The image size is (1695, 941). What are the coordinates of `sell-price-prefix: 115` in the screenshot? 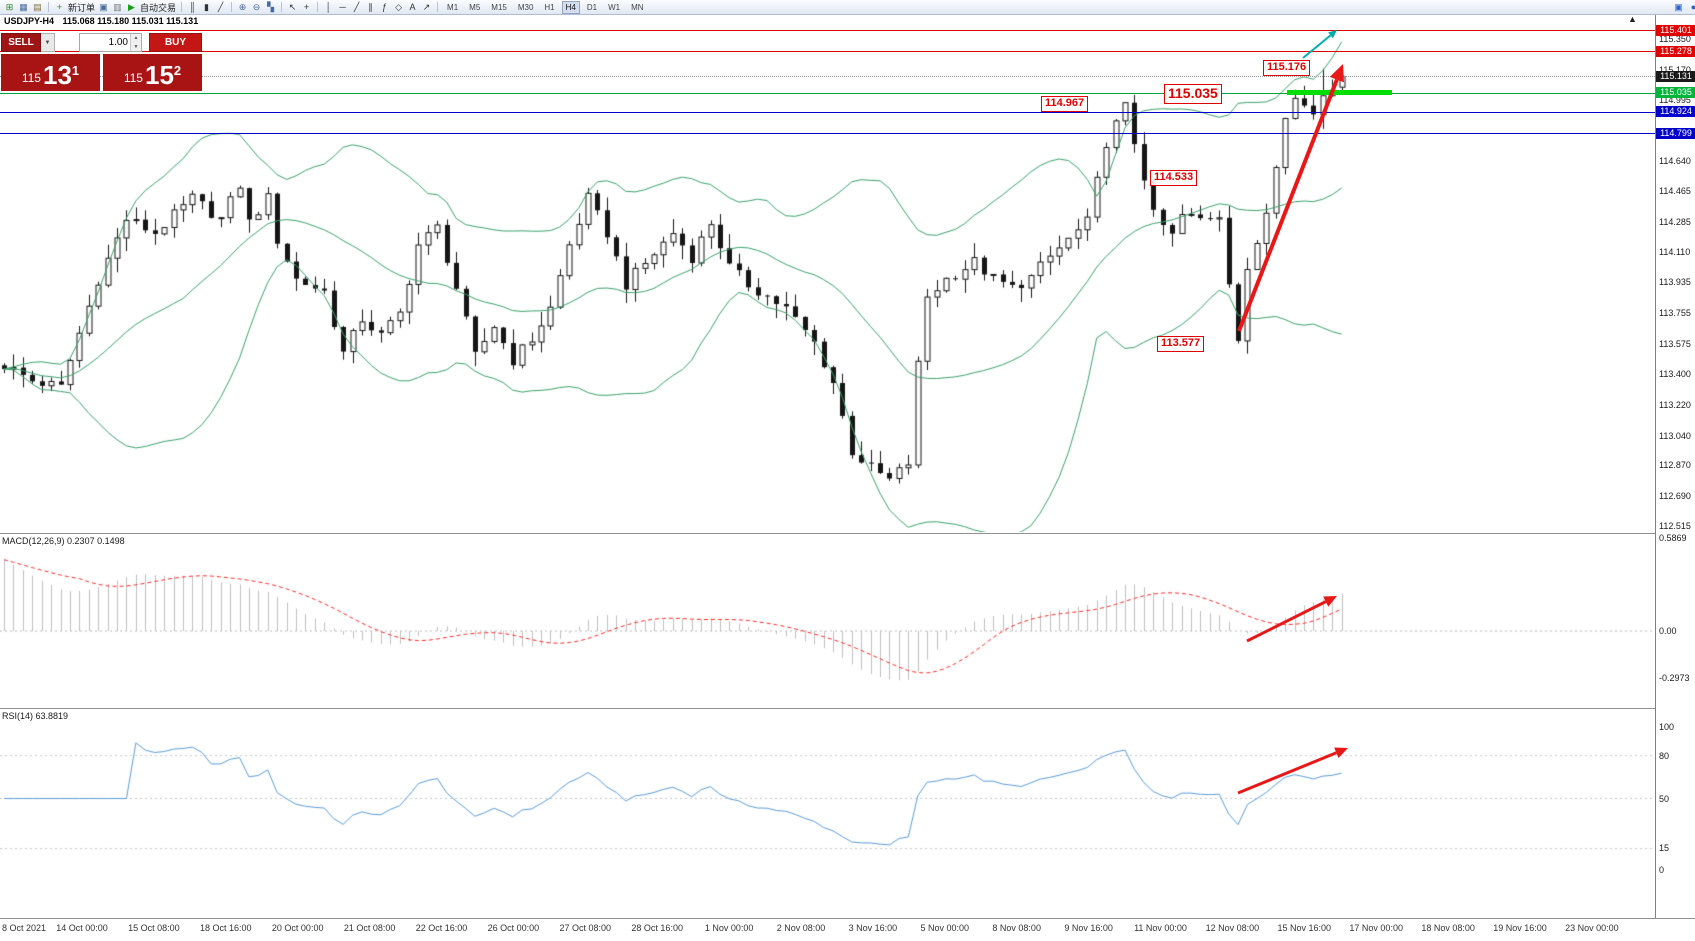 It's located at (31, 78).